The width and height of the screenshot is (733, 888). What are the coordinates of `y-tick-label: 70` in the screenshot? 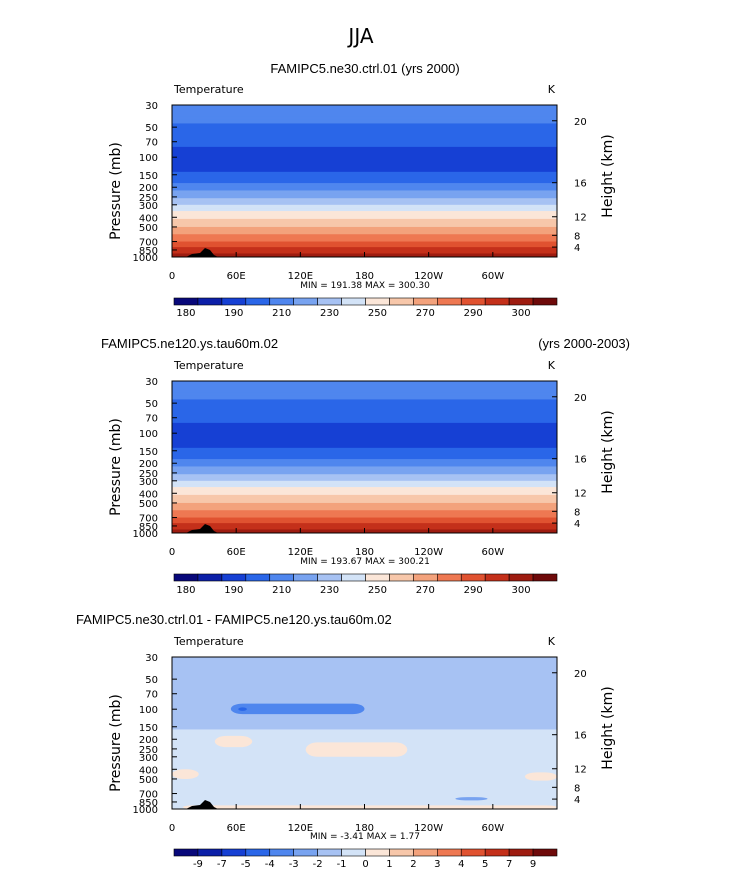 It's located at (151, 143).